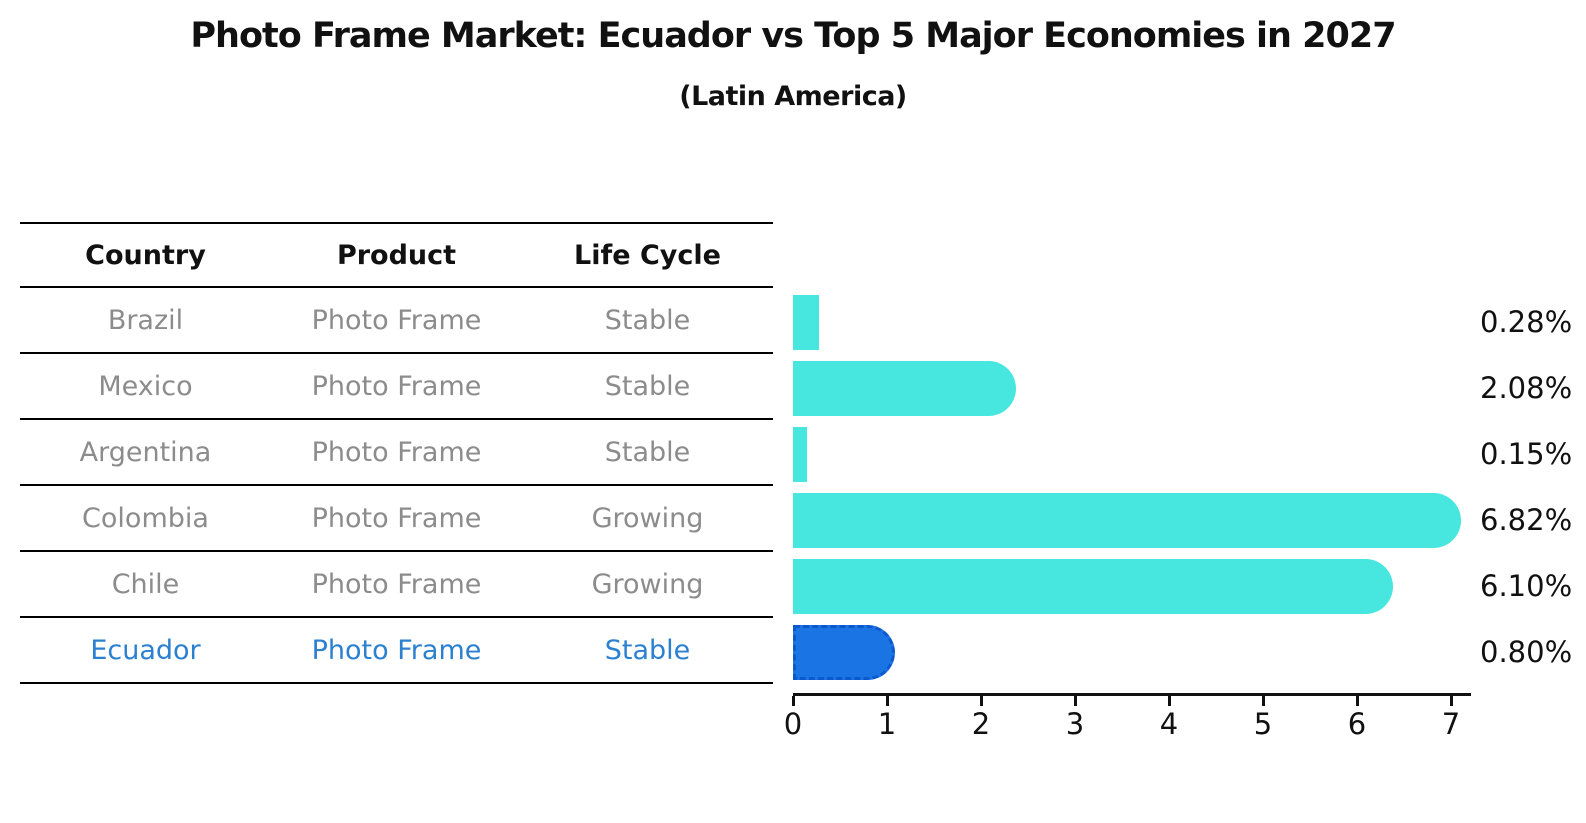 This screenshot has height=823, width=1586. I want to click on value-label-colombia: 6.82%, so click(1526, 520).